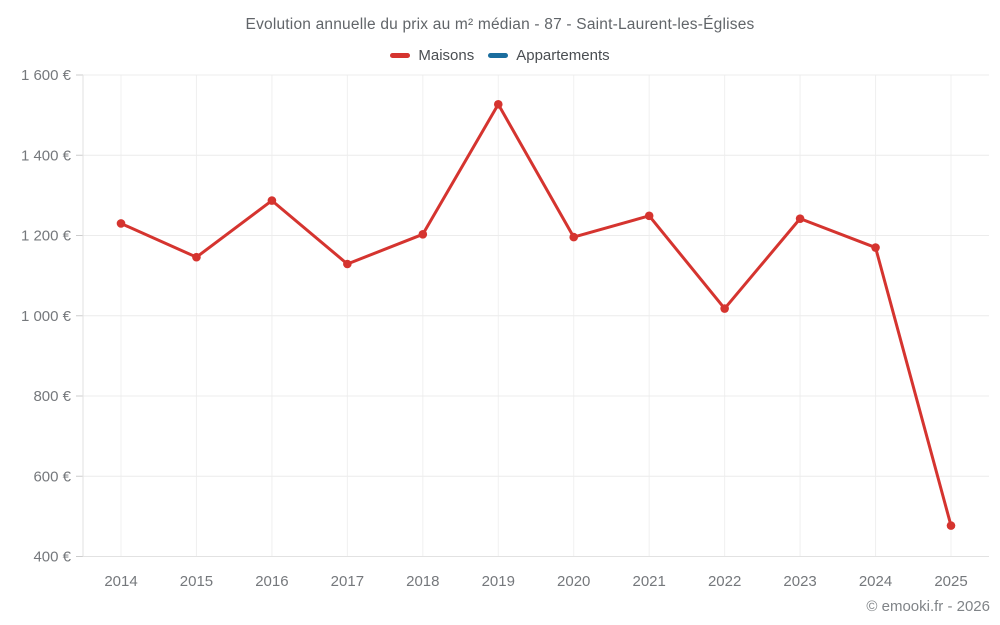 Image resolution: width=1000 pixels, height=625 pixels. What do you see at coordinates (46, 316) in the screenshot?
I see `y-tick-label-1000: 1 000 €` at bounding box center [46, 316].